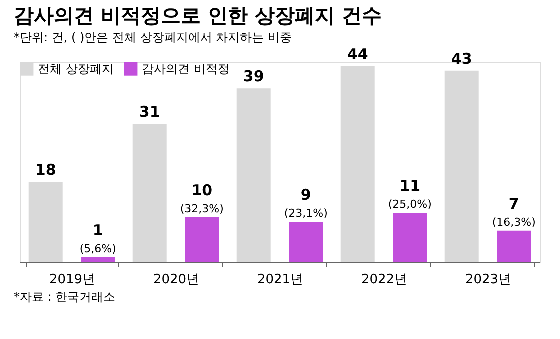 The width and height of the screenshot is (560, 339). Describe the element at coordinates (357, 54) in the screenshot. I see `data-label: 44` at that location.